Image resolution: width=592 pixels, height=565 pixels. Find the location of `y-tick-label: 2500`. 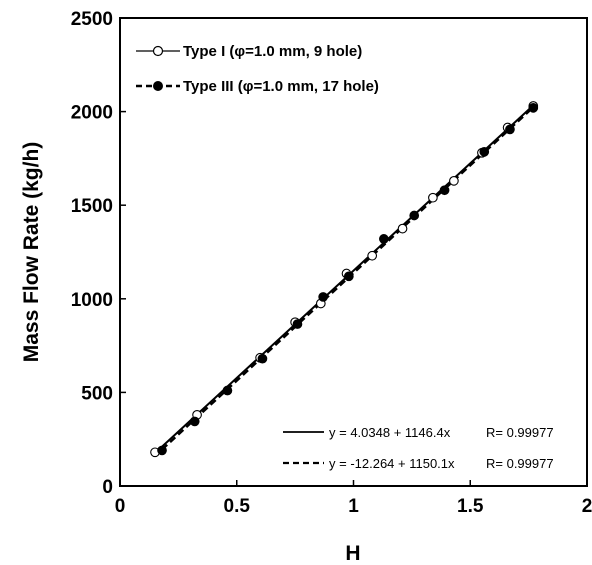

y-tick-label: 2500 is located at coordinates (92, 19).